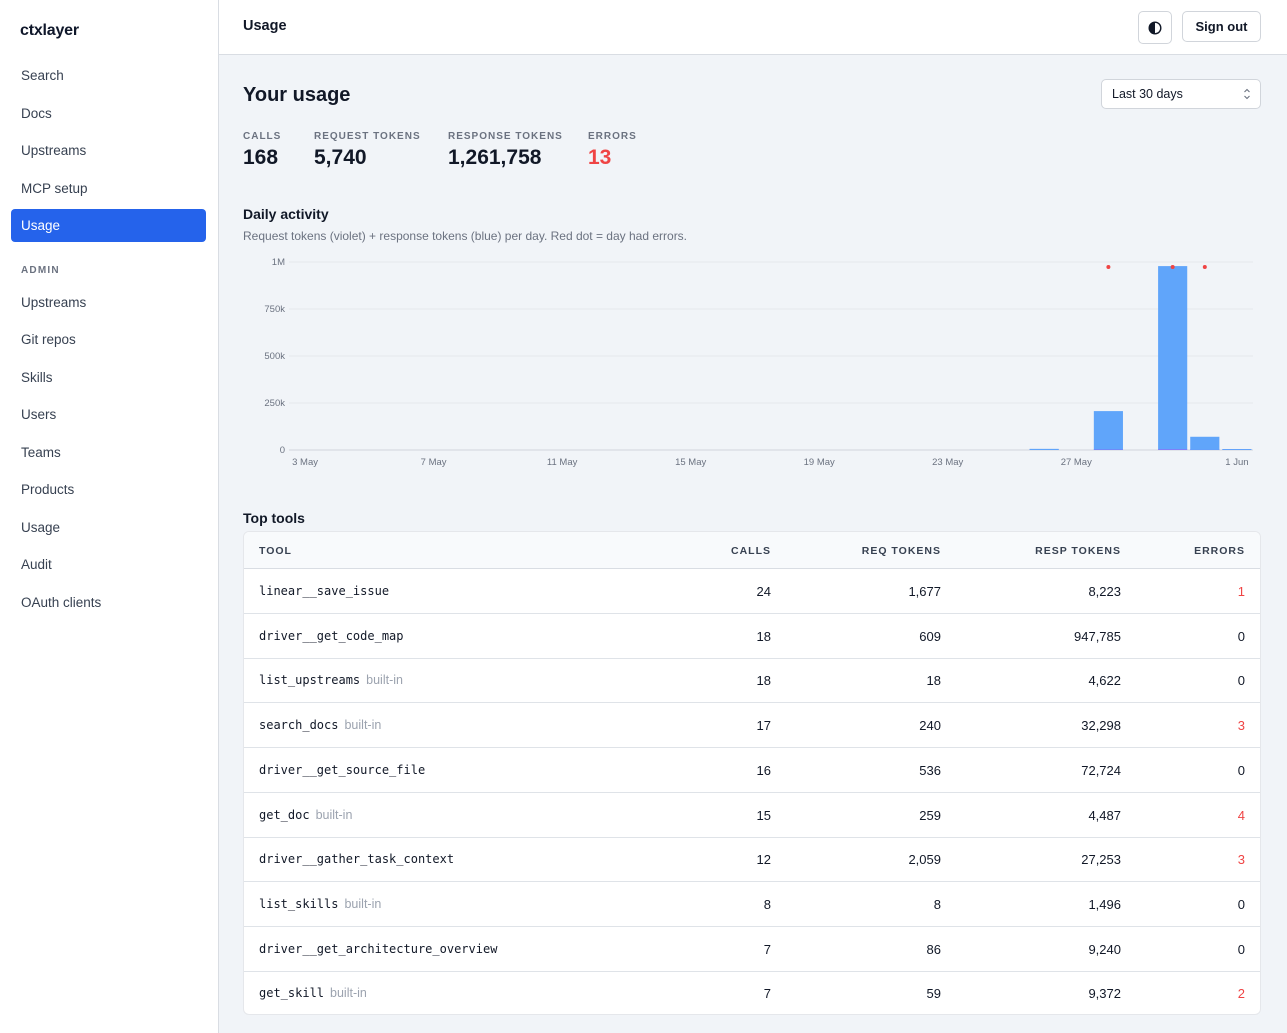 The image size is (1287, 1033). Describe the element at coordinates (42, 75) in the screenshot. I see `sidebar-item-search: Search` at that location.